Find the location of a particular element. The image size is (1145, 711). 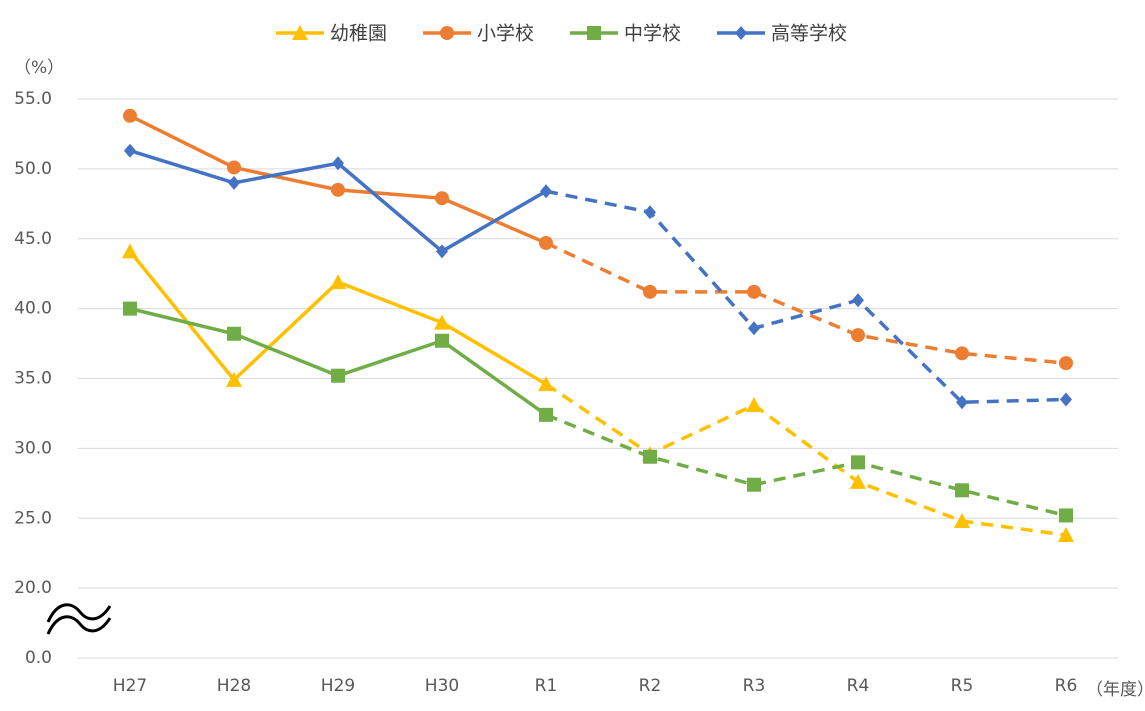

legend-label: 中学校 is located at coordinates (652, 34).